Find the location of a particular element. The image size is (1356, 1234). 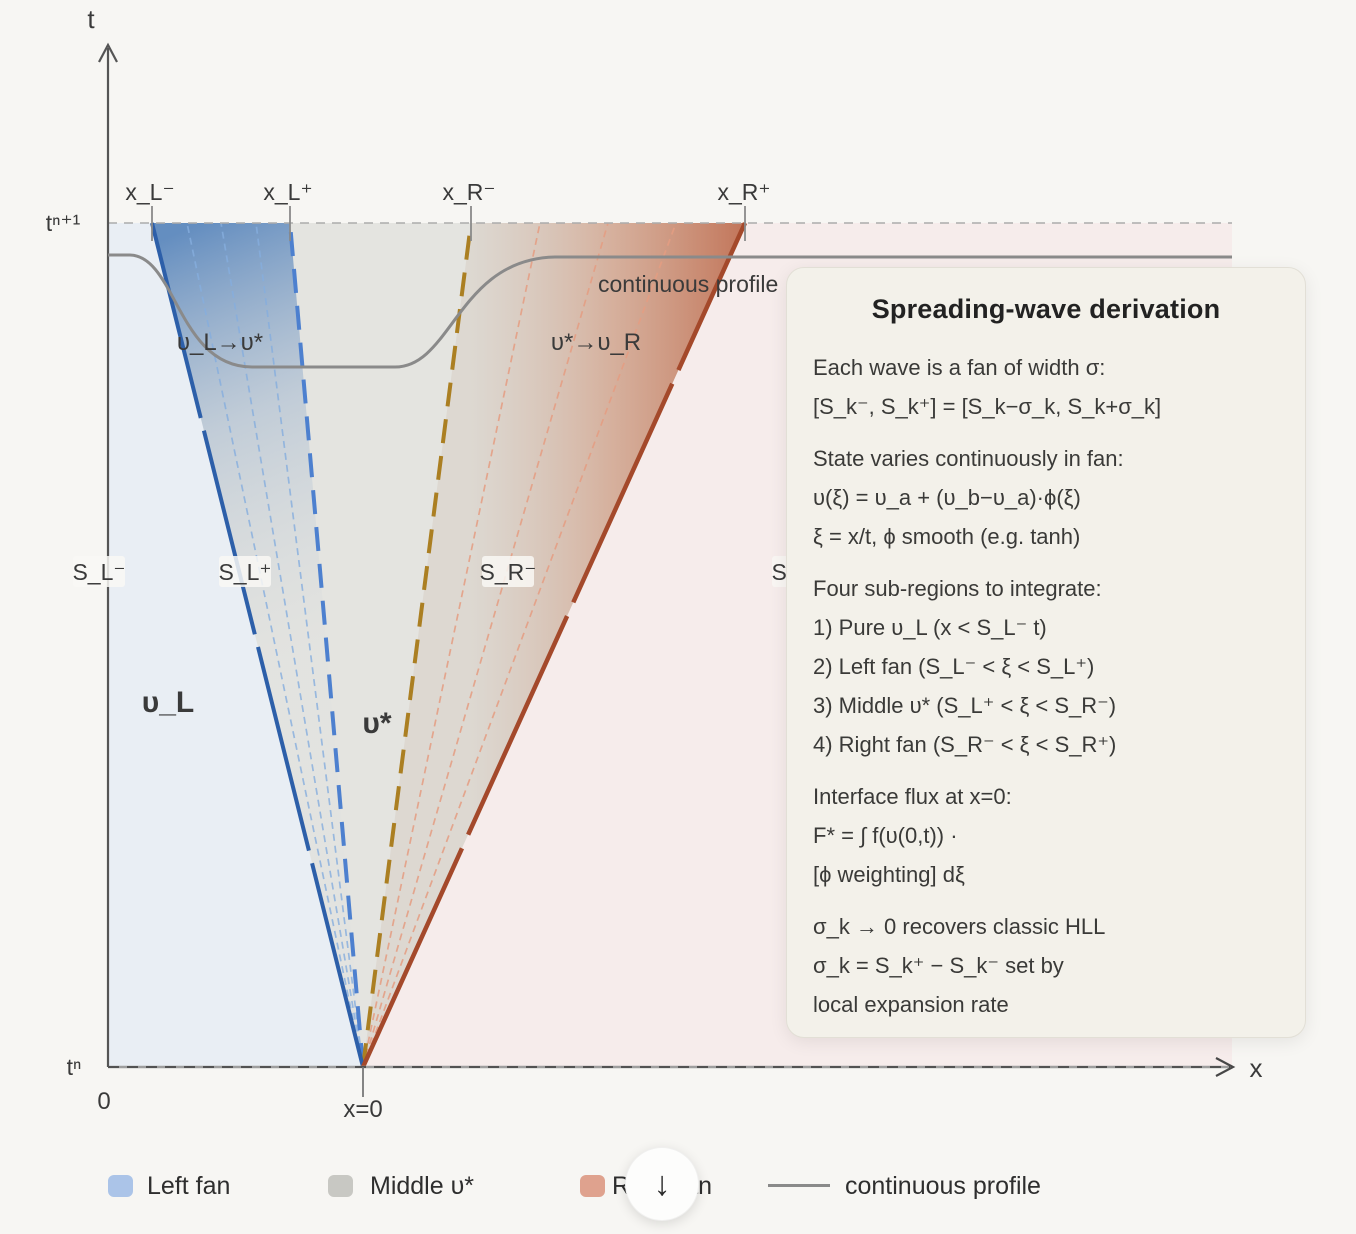

legend-swatch-right-fan is located at coordinates (592, 1186).